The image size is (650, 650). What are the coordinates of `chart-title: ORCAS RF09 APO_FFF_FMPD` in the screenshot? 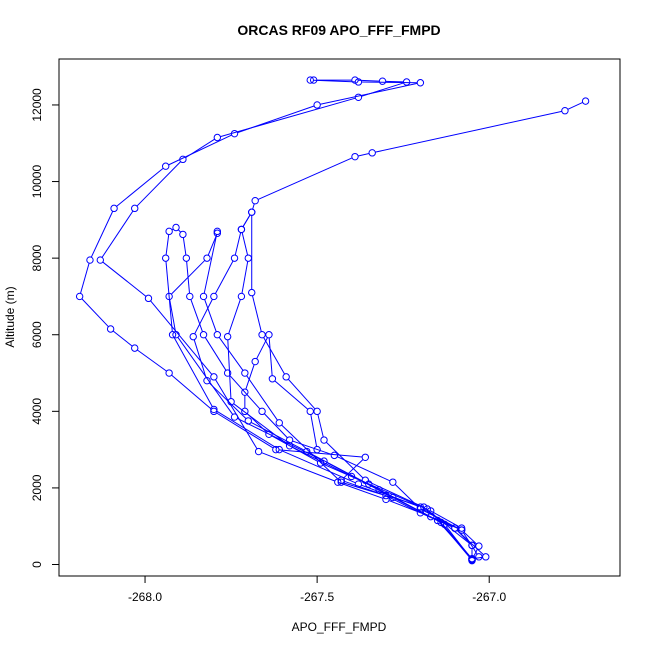 It's located at (338, 30).